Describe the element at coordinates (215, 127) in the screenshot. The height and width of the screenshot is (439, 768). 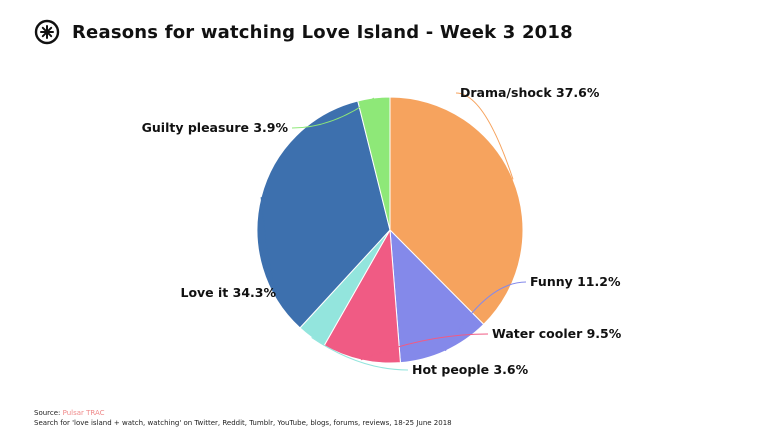
I see `slice-label: Guilty pleasure 3.9%` at that location.